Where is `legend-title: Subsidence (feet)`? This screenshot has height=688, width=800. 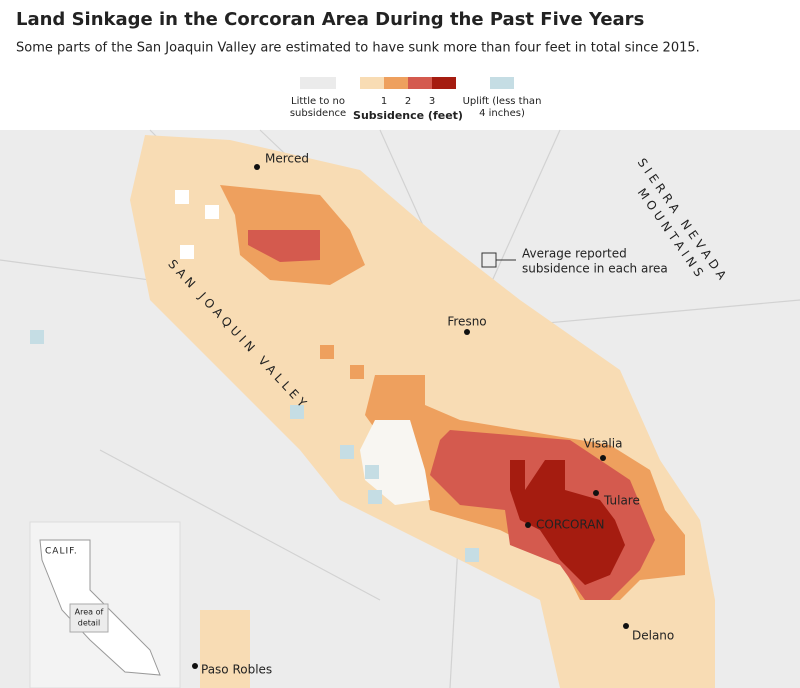
legend-title: Subsidence (feet) is located at coordinates (408, 115).